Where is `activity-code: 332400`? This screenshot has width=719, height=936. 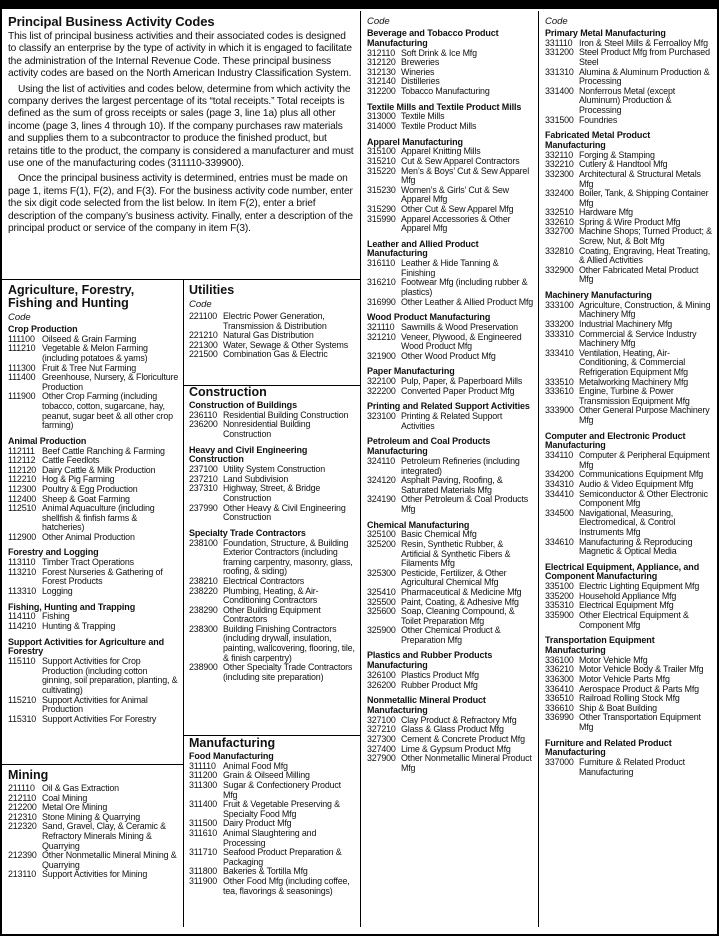
activity-code: 332400 is located at coordinates (559, 193).